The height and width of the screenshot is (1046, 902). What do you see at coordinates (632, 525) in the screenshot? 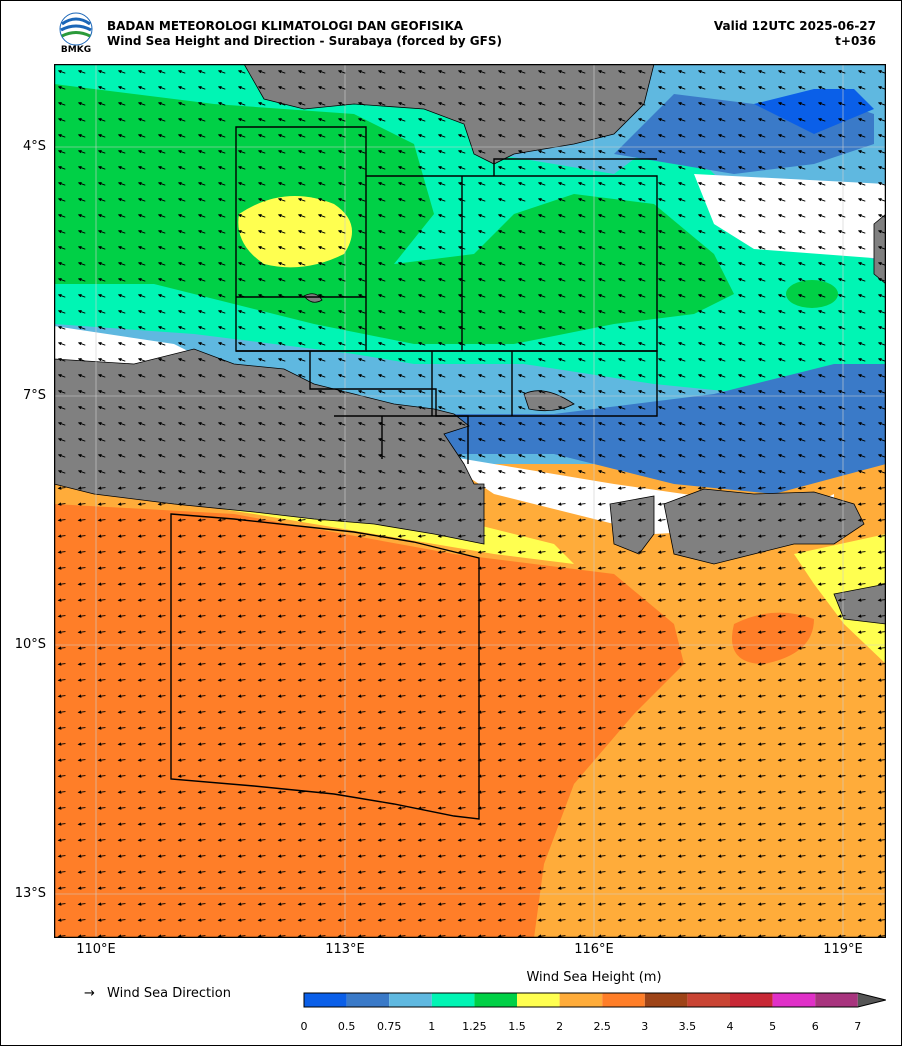
I see `land-bali` at bounding box center [632, 525].